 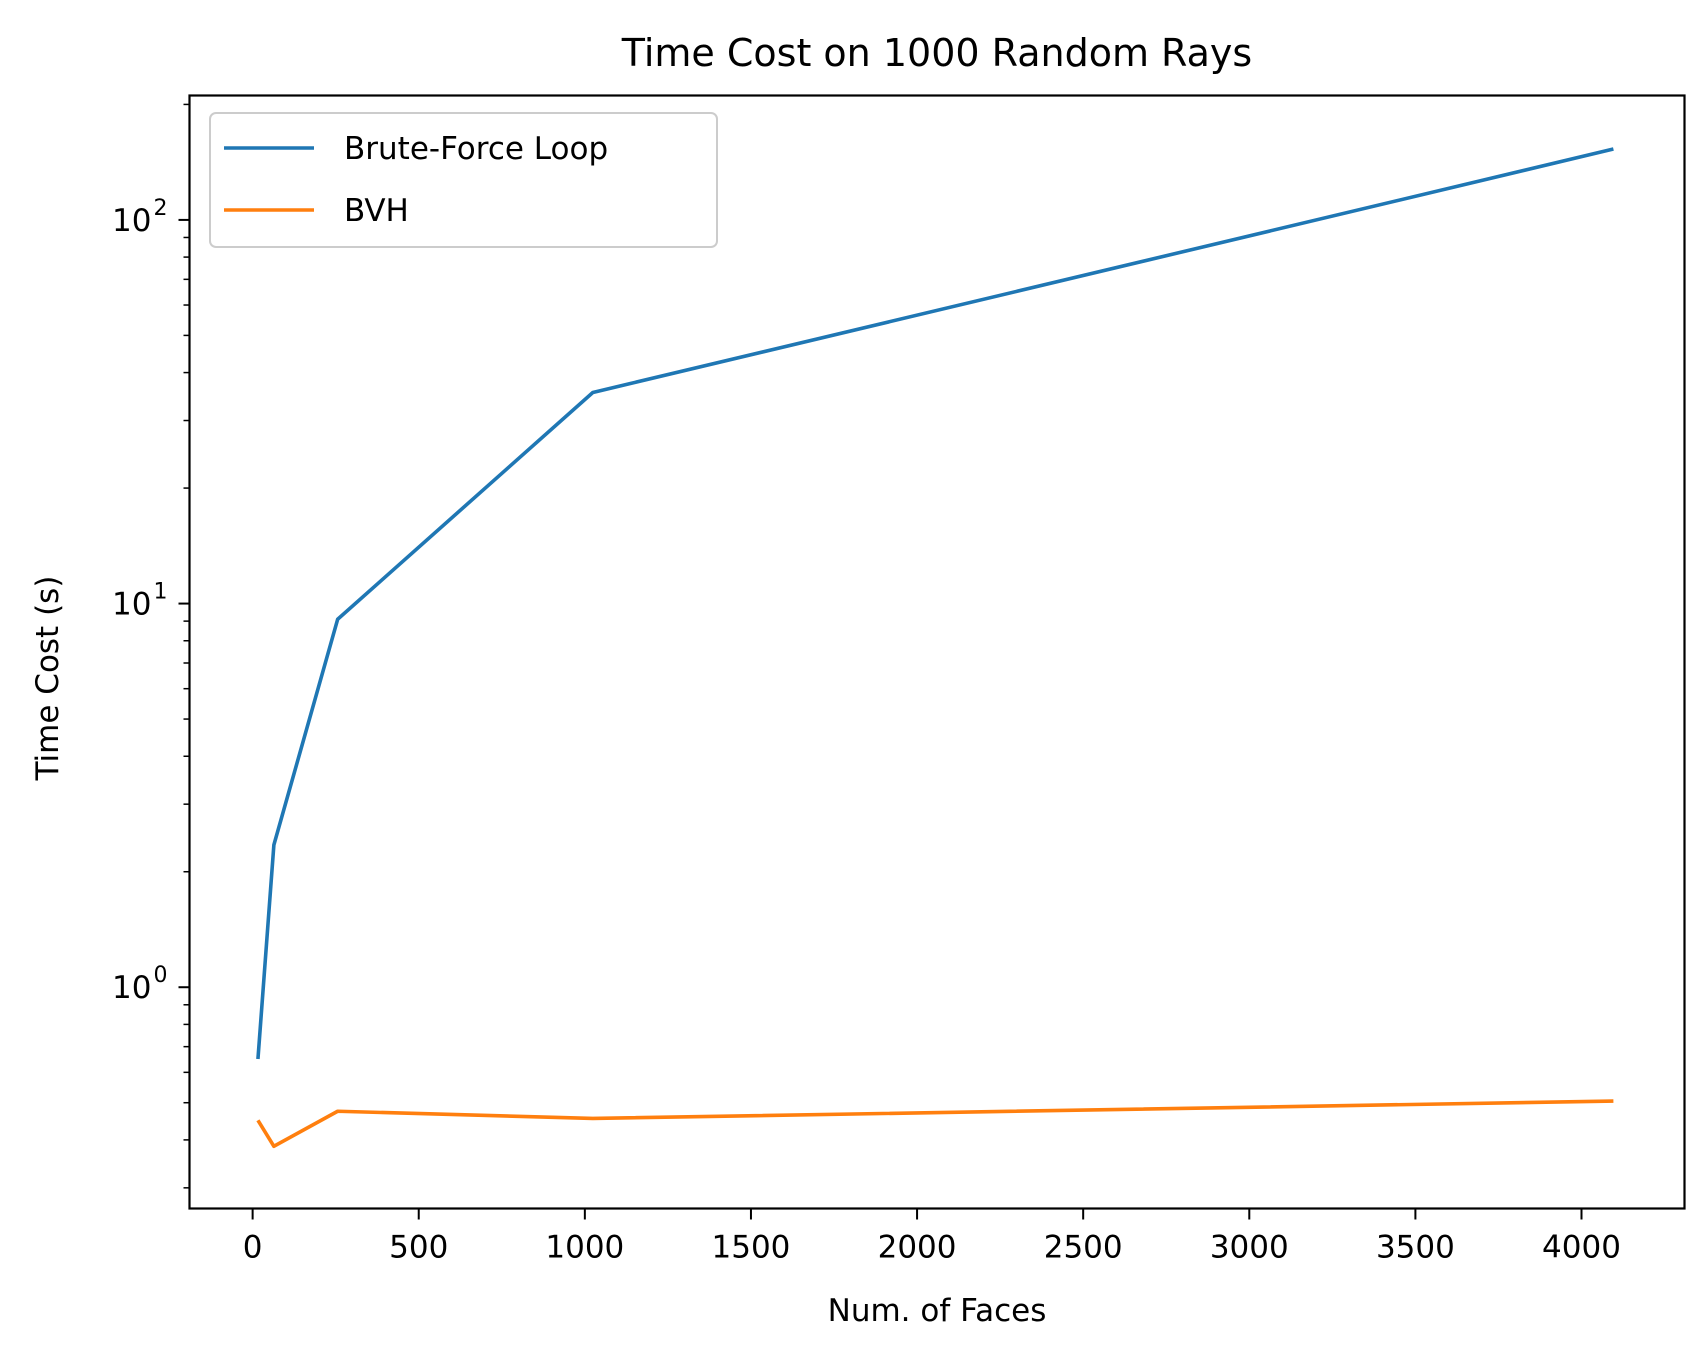 I want to click on y-axis-label: Time Cost (s), so click(x=48, y=679).